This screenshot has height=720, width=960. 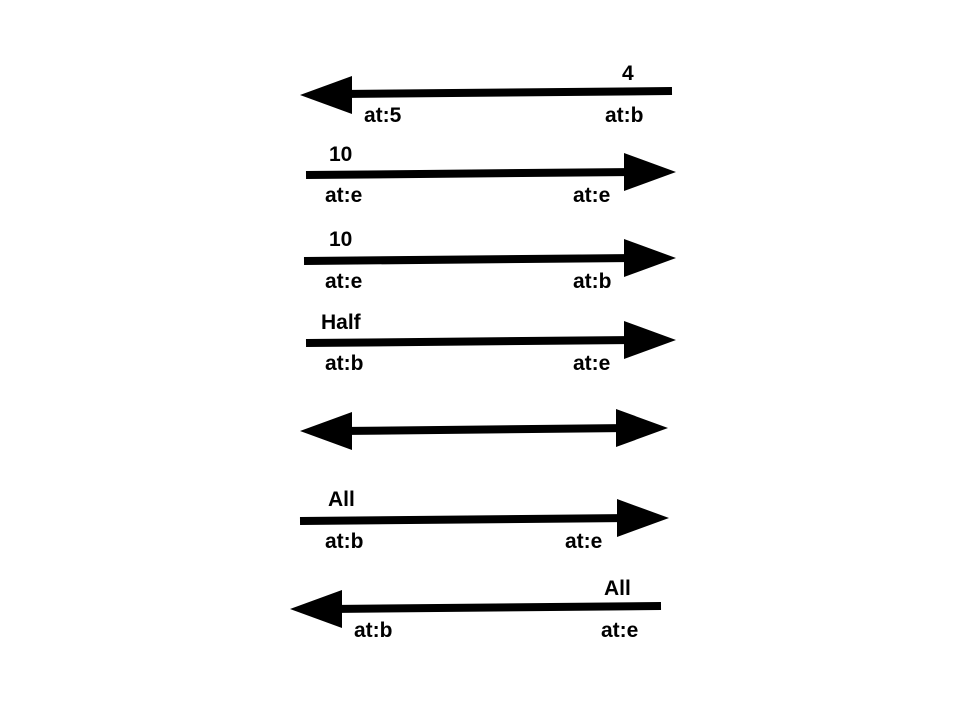 I want to click on arrow-2-start-label: at:e, so click(x=343, y=195).